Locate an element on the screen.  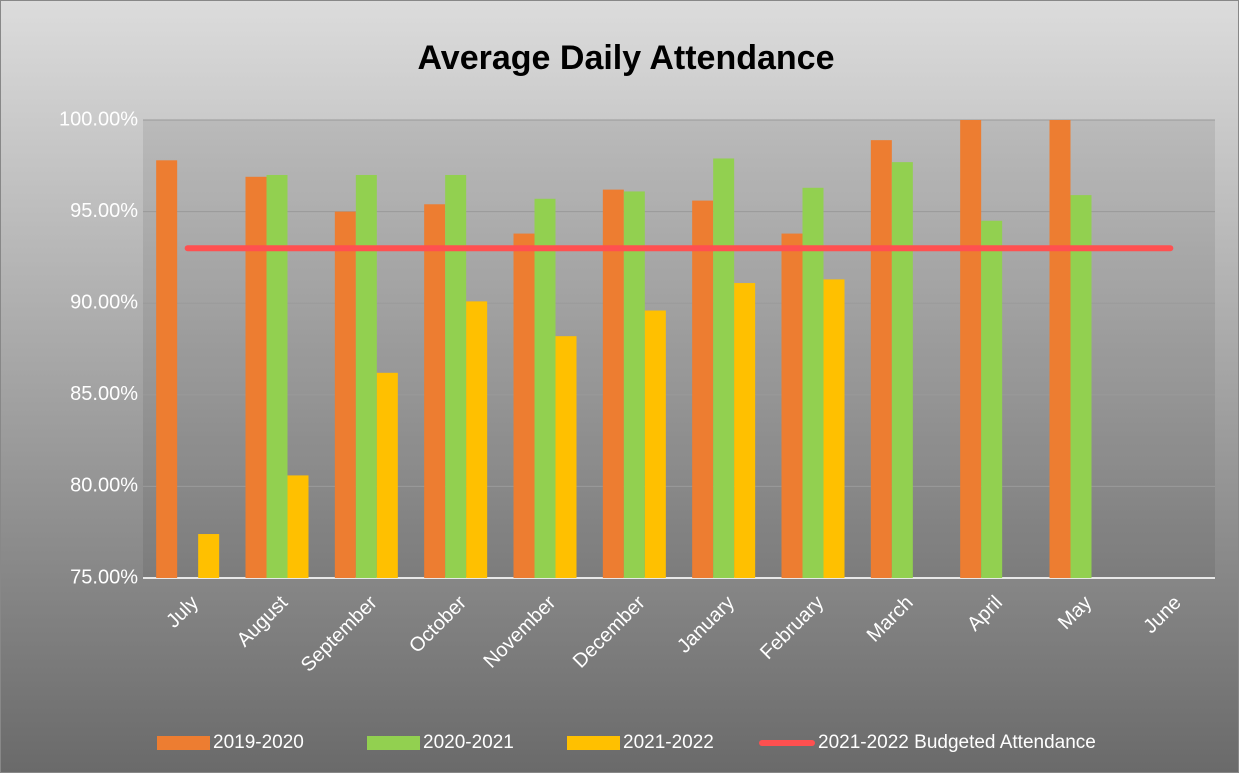
y-tick-label: 100.00% is located at coordinates (98, 119).